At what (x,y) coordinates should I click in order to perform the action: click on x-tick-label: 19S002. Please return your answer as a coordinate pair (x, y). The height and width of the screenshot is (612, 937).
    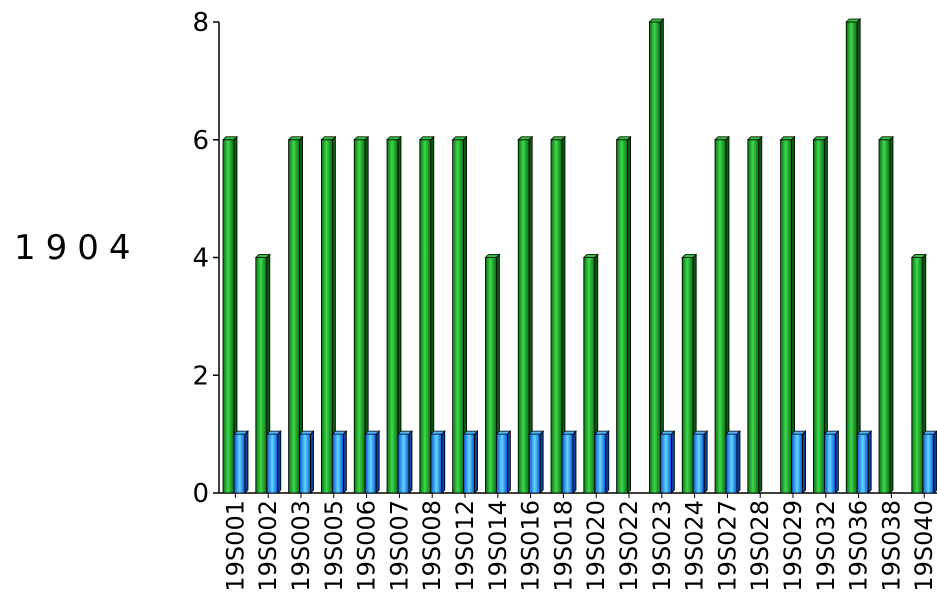
    Looking at the image, I should click on (268, 546).